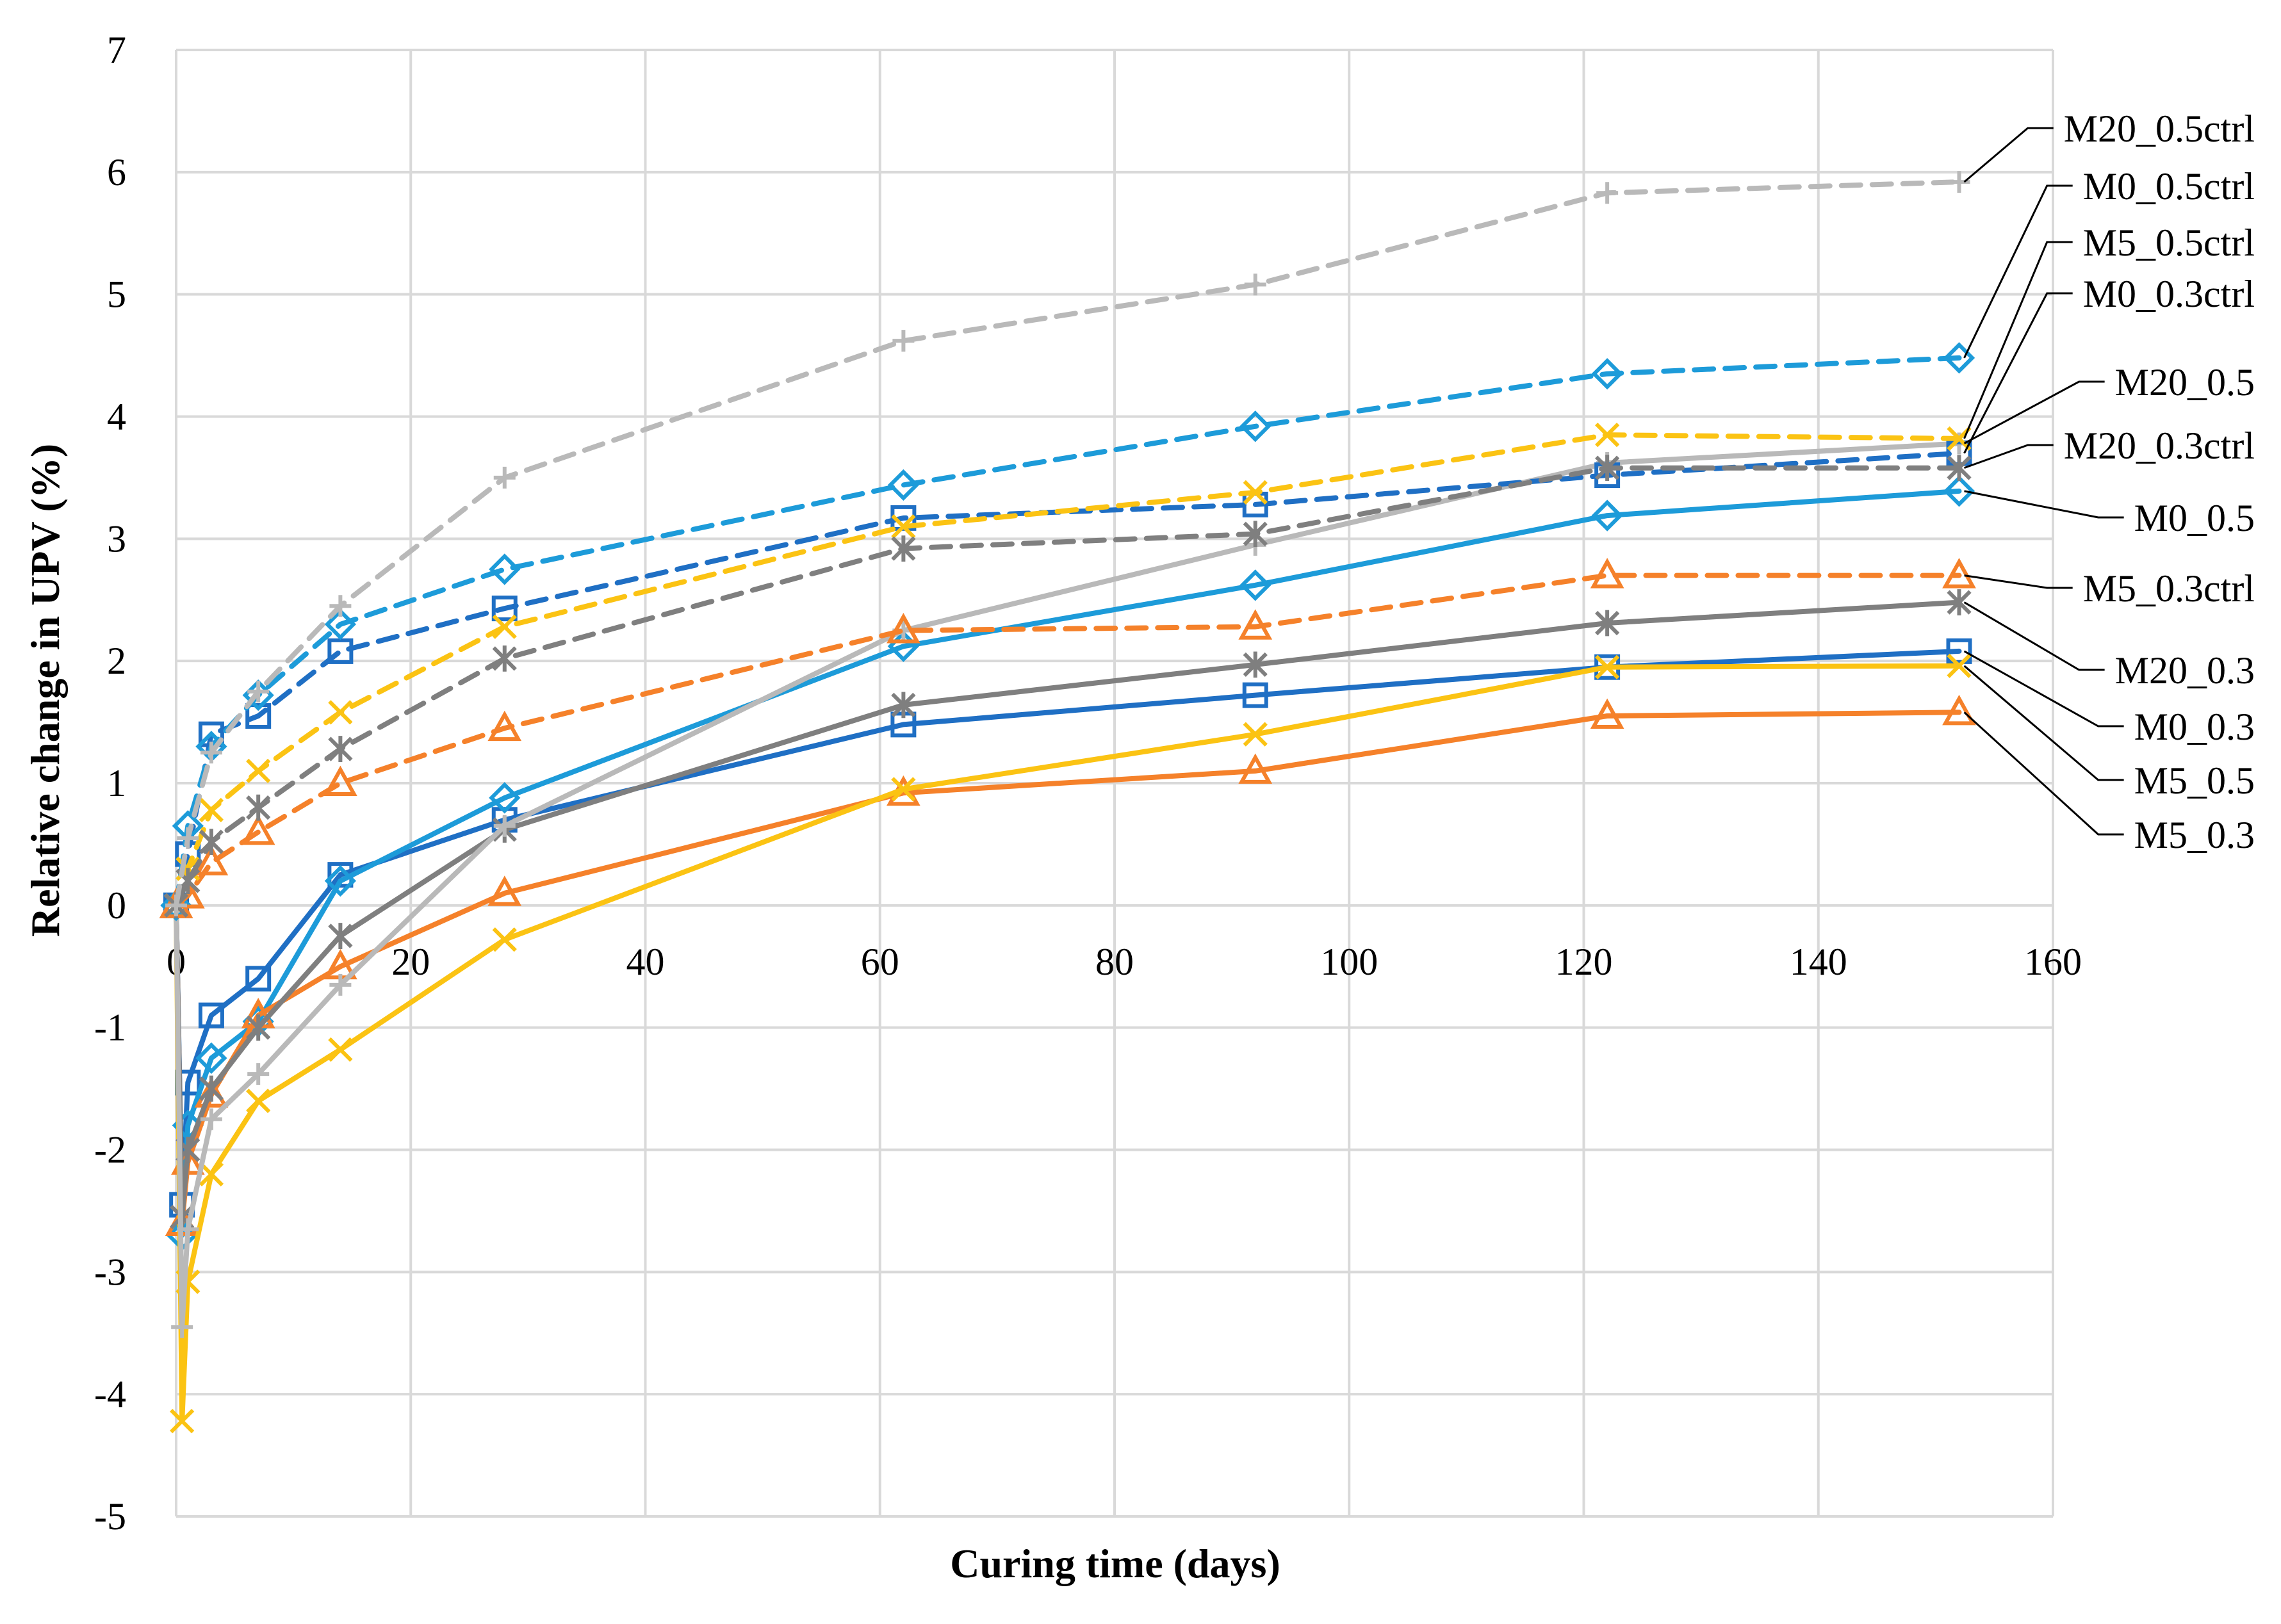 The image size is (2281, 1624). What do you see at coordinates (2194, 518) in the screenshot?
I see `end-label: M0_0.5` at bounding box center [2194, 518].